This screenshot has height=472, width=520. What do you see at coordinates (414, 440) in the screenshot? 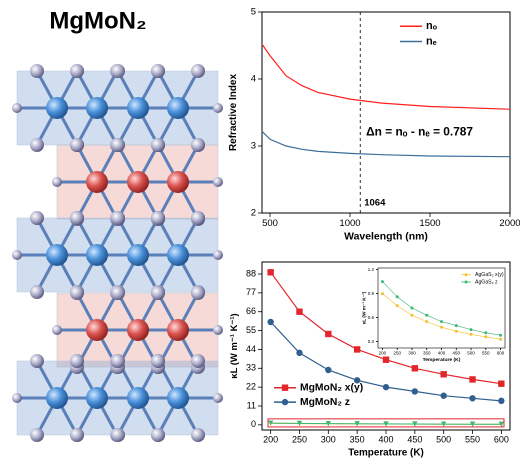
I see `x-tick-label: 450` at bounding box center [414, 440].